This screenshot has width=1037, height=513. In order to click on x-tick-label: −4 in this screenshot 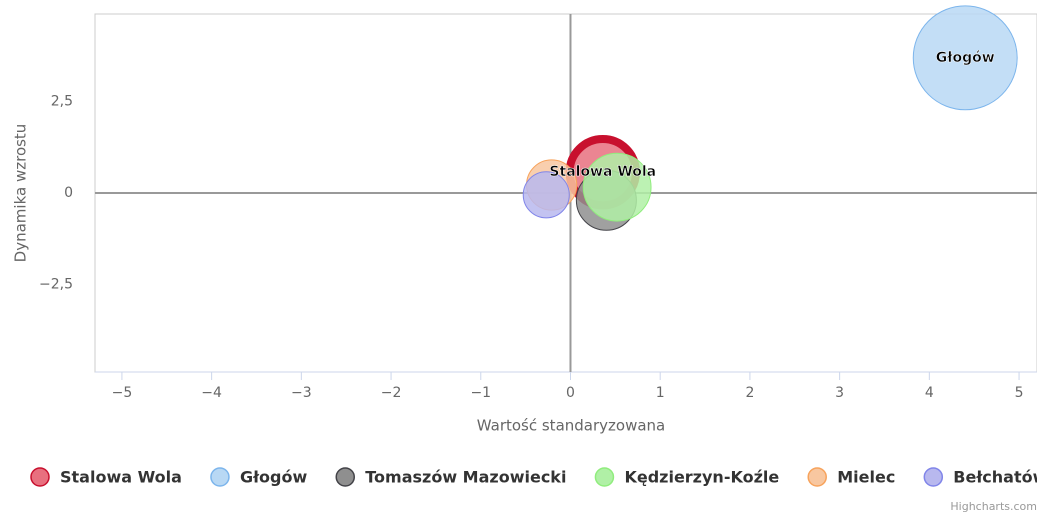, I will do `click(211, 393)`.